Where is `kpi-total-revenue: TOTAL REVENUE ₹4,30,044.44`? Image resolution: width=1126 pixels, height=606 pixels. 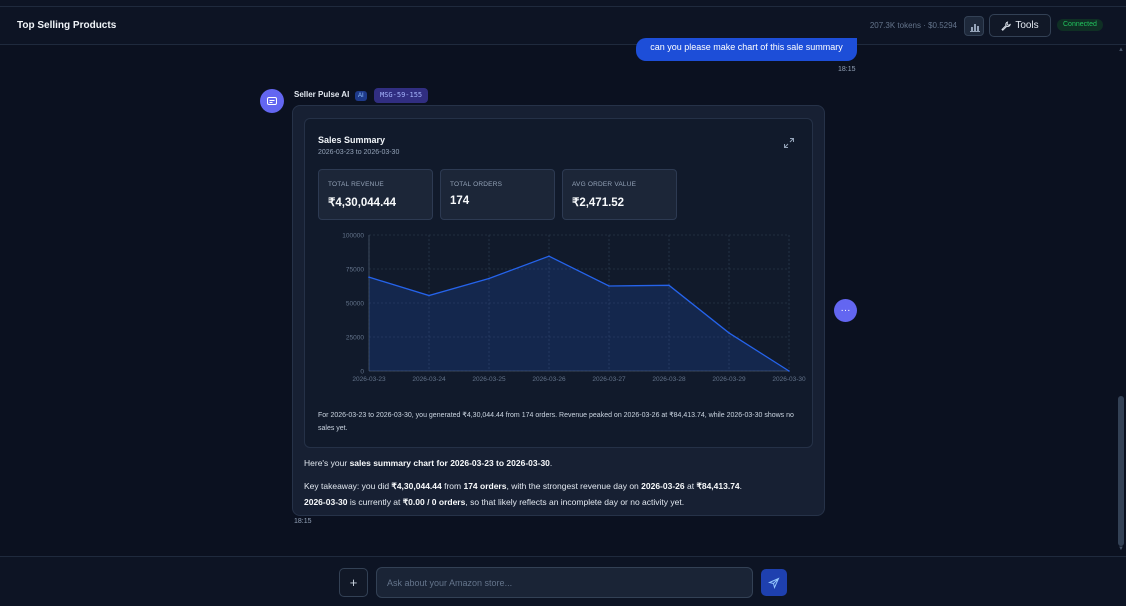 kpi-total-revenue: TOTAL REVENUE ₹4,30,044.44 is located at coordinates (375, 194).